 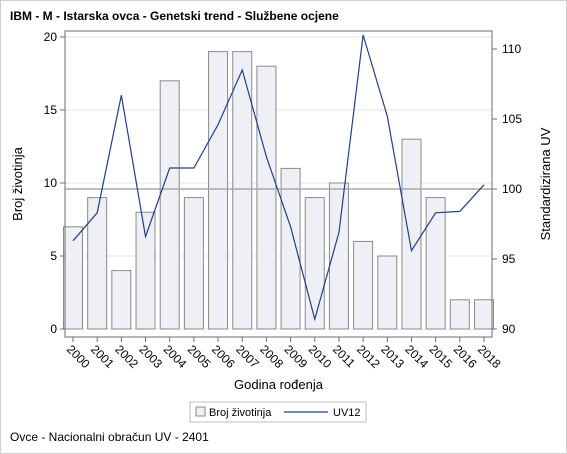 What do you see at coordinates (511, 49) in the screenshot?
I see `y2-tick-label: 110` at bounding box center [511, 49].